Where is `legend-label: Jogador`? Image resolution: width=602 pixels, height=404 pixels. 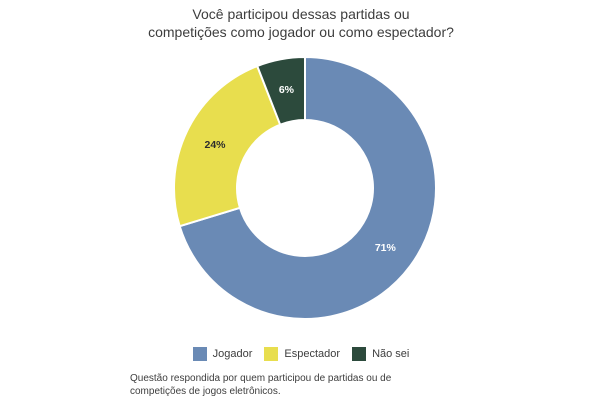
legend-label: Jogador is located at coordinates (232, 354).